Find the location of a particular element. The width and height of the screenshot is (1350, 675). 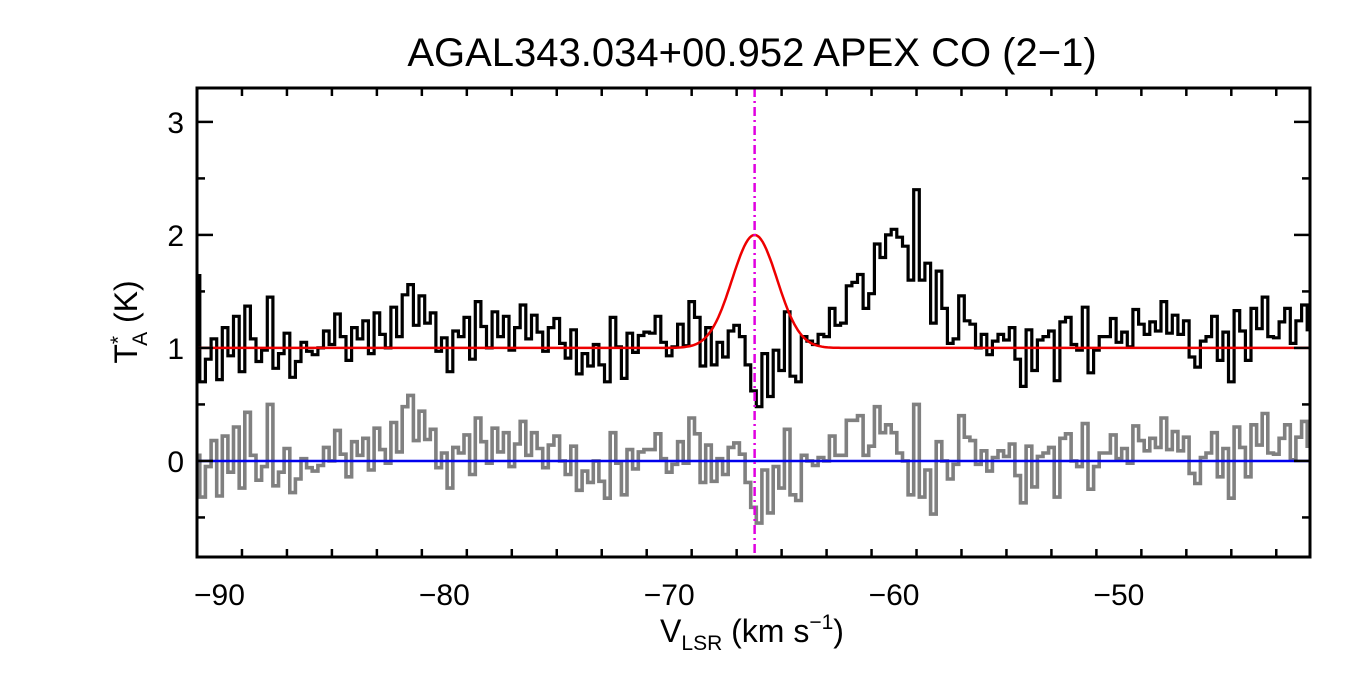

y-label-unit: (K) is located at coordinates (126, 306).